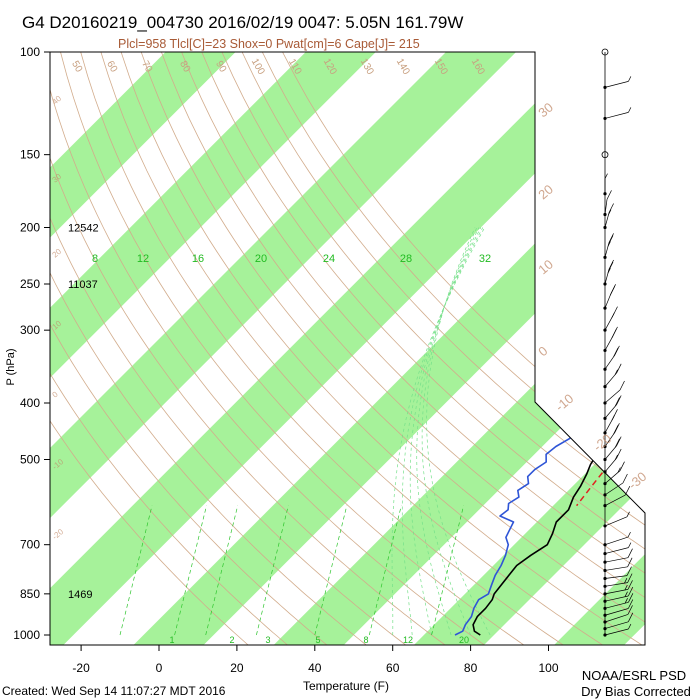 The width and height of the screenshot is (700, 700). I want to click on mixing-ratio-label: 32, so click(485, 259).